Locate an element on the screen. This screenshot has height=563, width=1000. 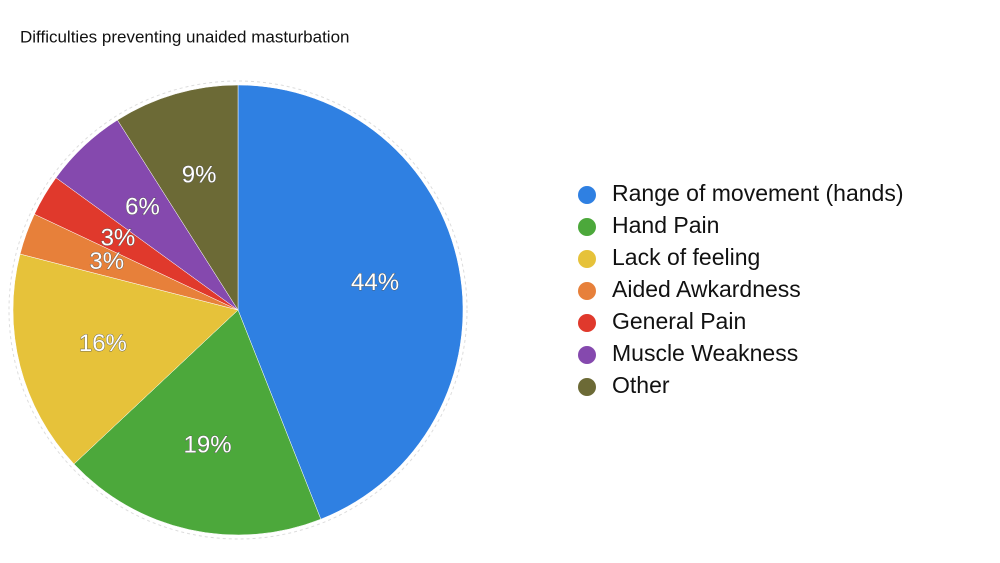
data-label: 44% is located at coordinates (375, 282).